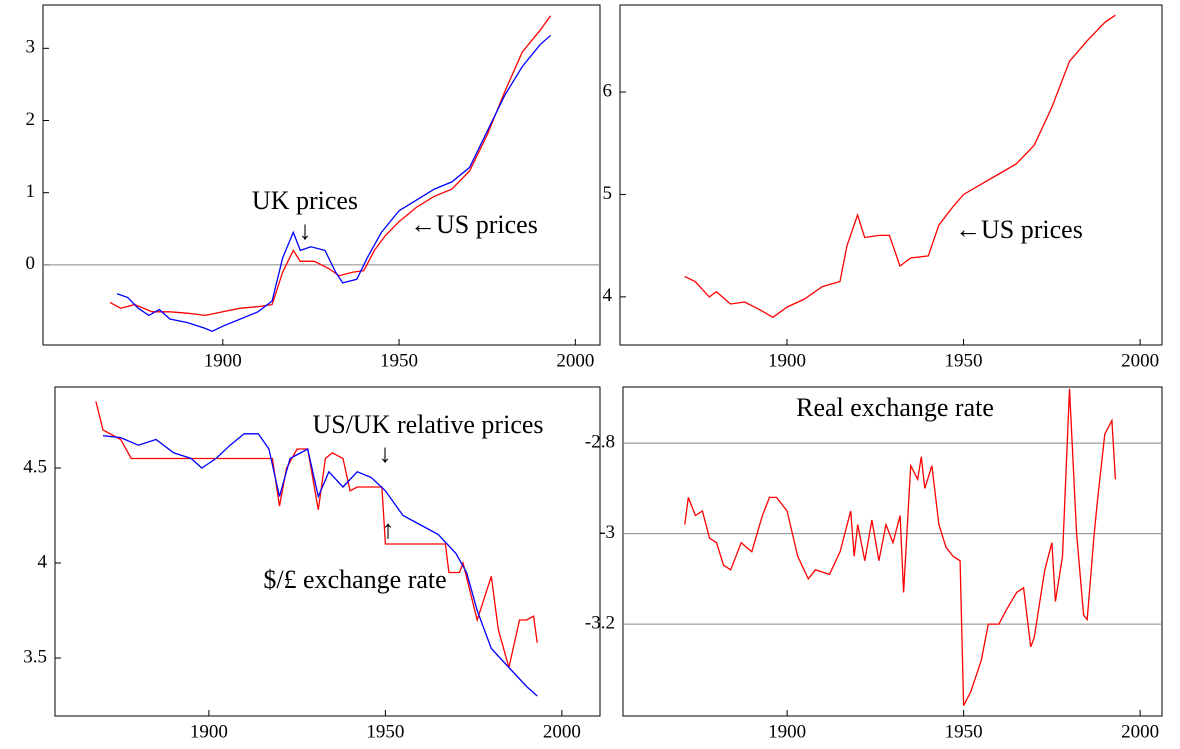 The width and height of the screenshot is (1180, 749). Describe the element at coordinates (35, 466) in the screenshot. I see `y-tick-label: 4.5` at that location.